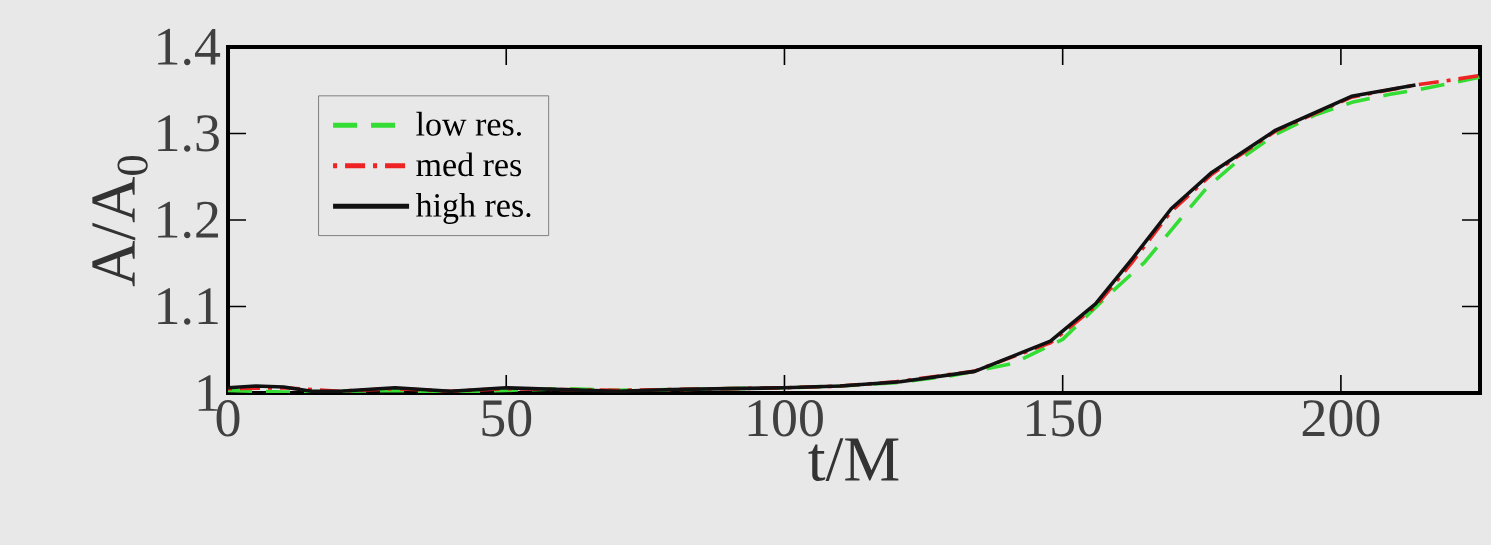 This screenshot has width=1491, height=545. What do you see at coordinates (188, 220) in the screenshot?
I see `y-tick-label: 1.2` at bounding box center [188, 220].